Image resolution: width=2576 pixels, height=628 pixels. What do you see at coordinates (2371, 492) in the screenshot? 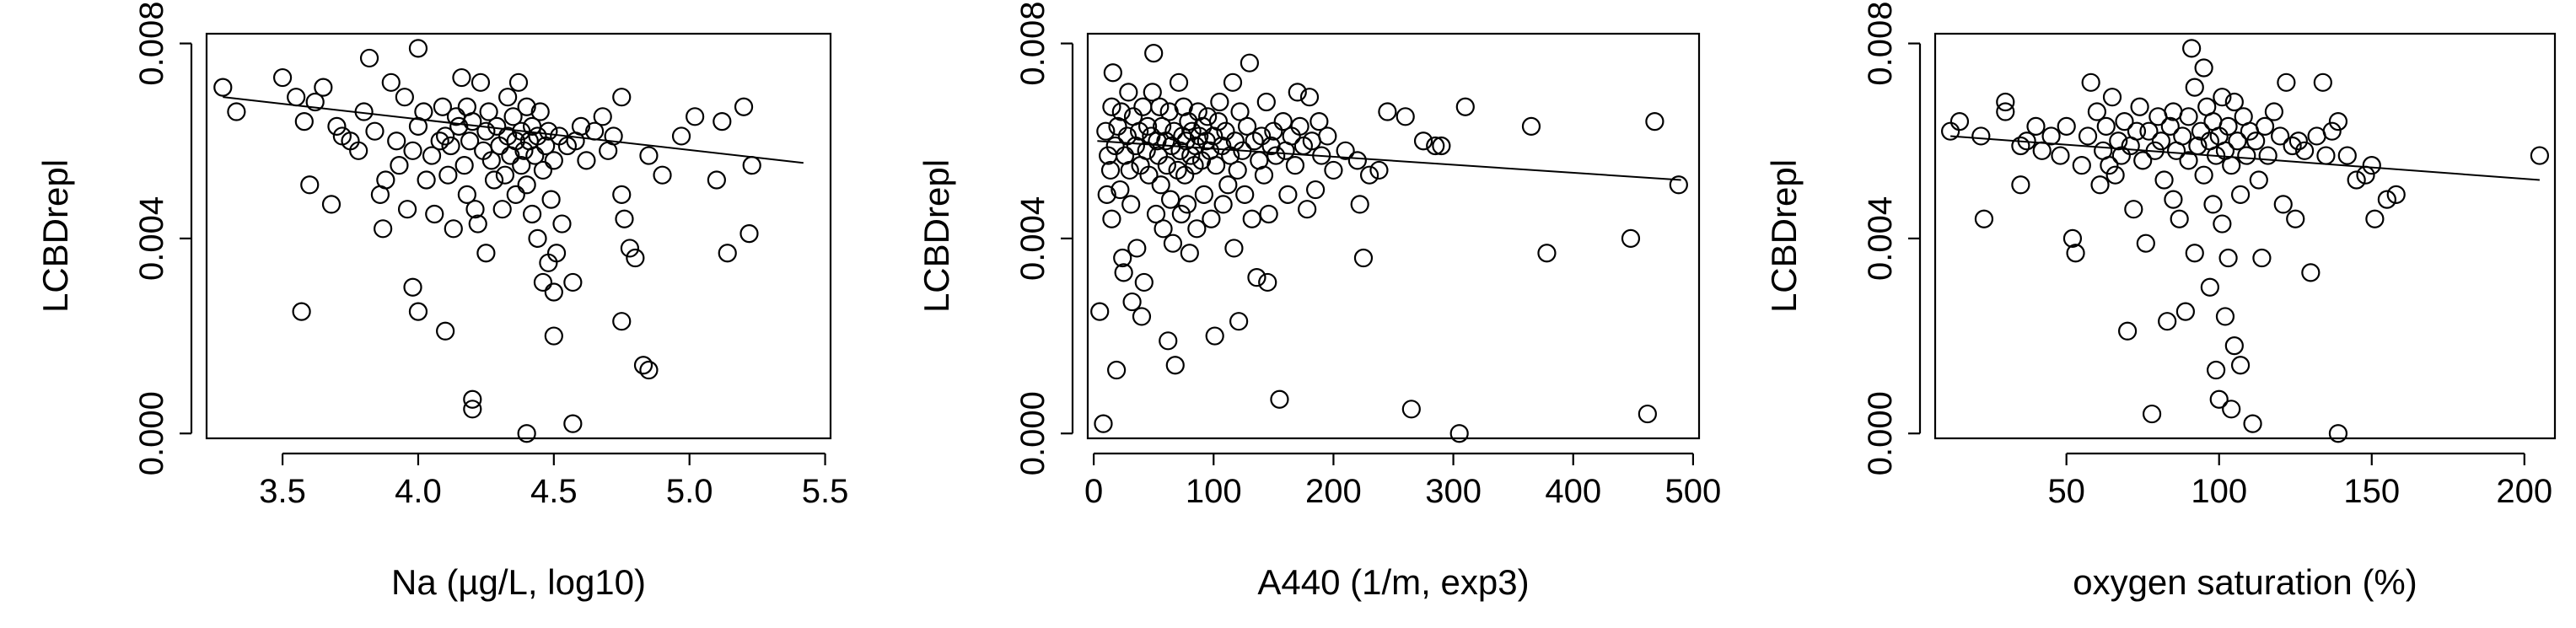
I see `x-tick-label: 150` at bounding box center [2371, 492].